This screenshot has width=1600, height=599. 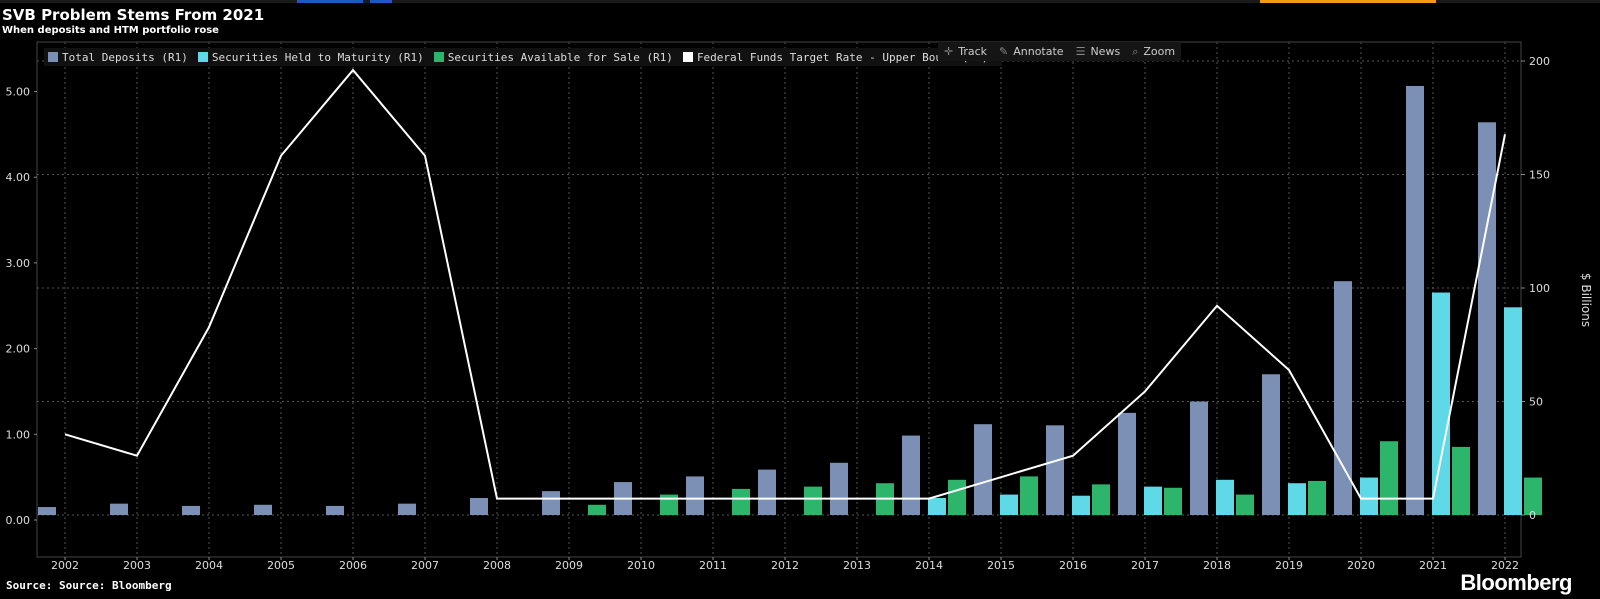 I want to click on x-tick-label: 2013, so click(x=857, y=565).